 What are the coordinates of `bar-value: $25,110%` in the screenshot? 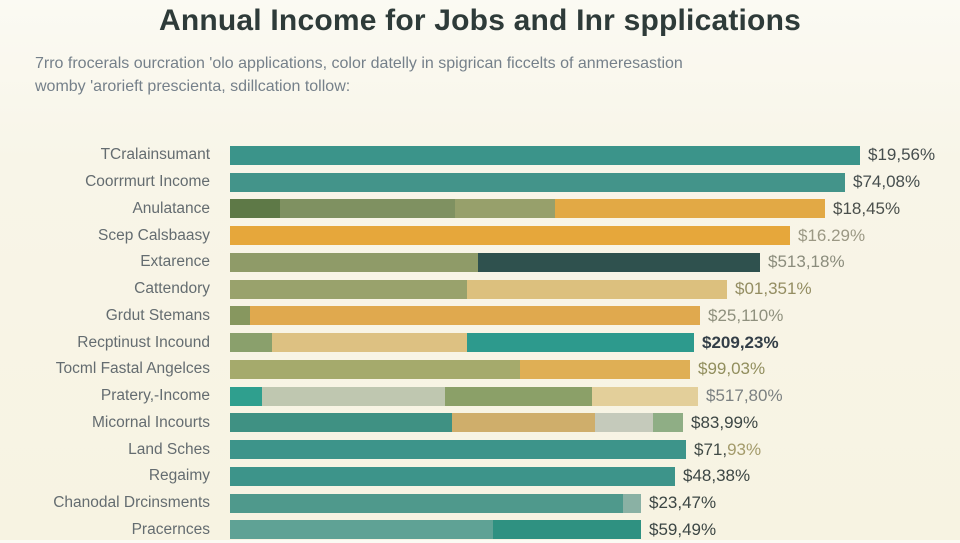 It's located at (745, 316).